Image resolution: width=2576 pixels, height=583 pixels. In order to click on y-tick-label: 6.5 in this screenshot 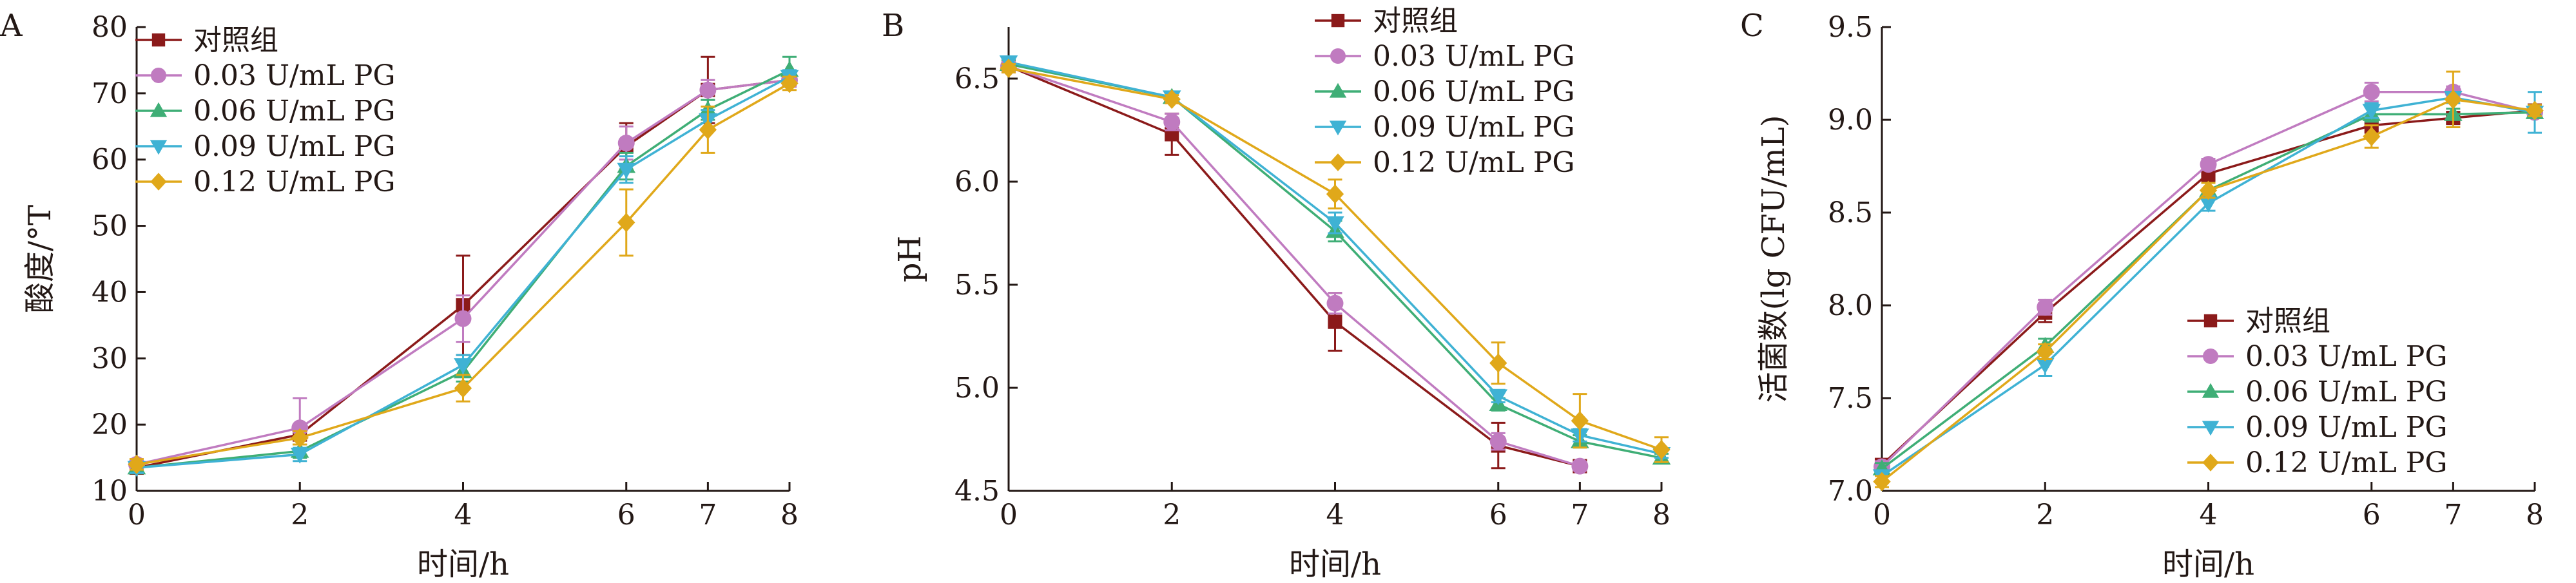, I will do `click(977, 78)`.